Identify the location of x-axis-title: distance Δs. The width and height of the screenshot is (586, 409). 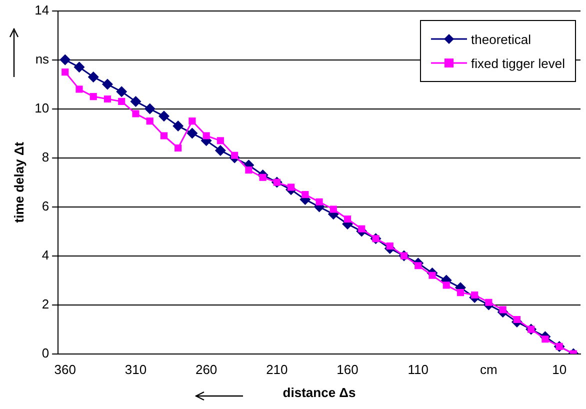
(319, 392).